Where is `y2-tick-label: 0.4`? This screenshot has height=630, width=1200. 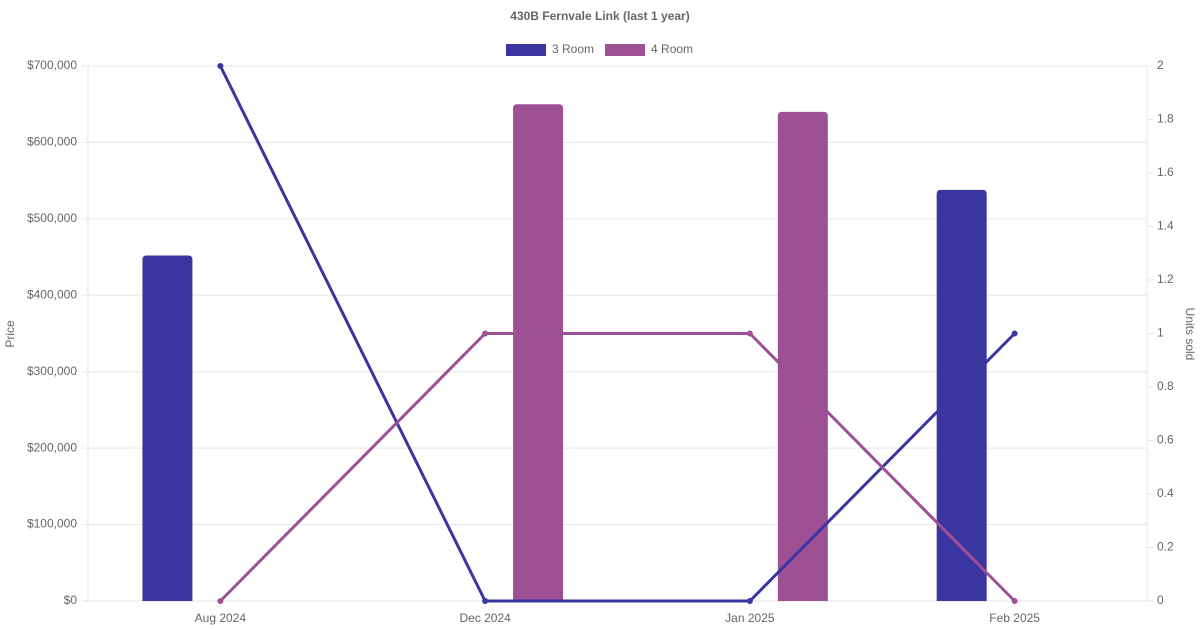 y2-tick-label: 0.4 is located at coordinates (1165, 493).